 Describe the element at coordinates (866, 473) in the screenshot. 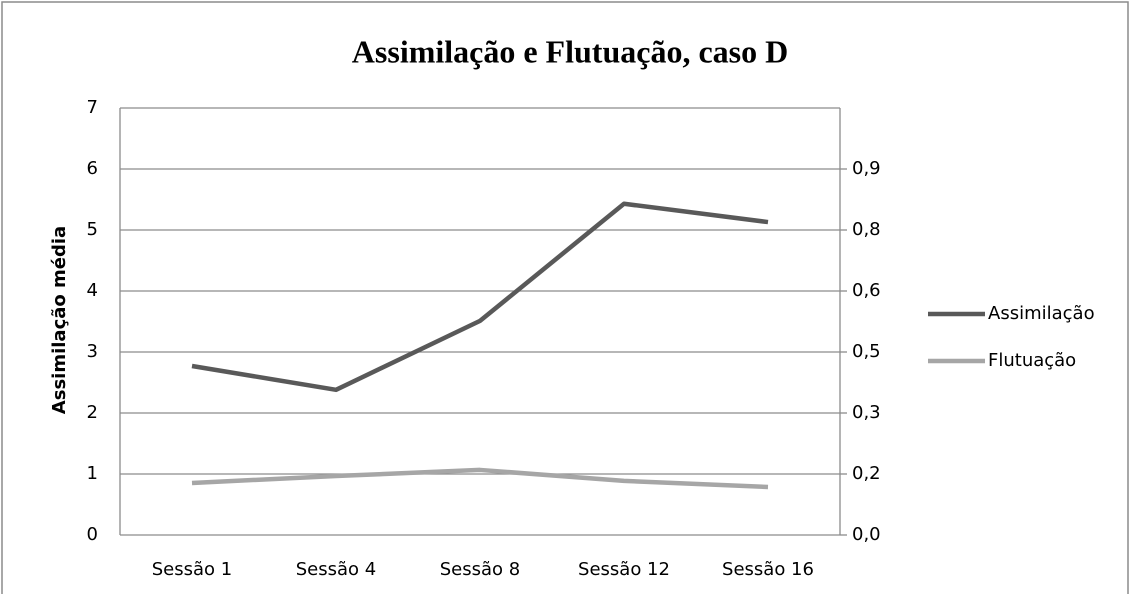

I see `y2-tick-label: 0,2` at that location.